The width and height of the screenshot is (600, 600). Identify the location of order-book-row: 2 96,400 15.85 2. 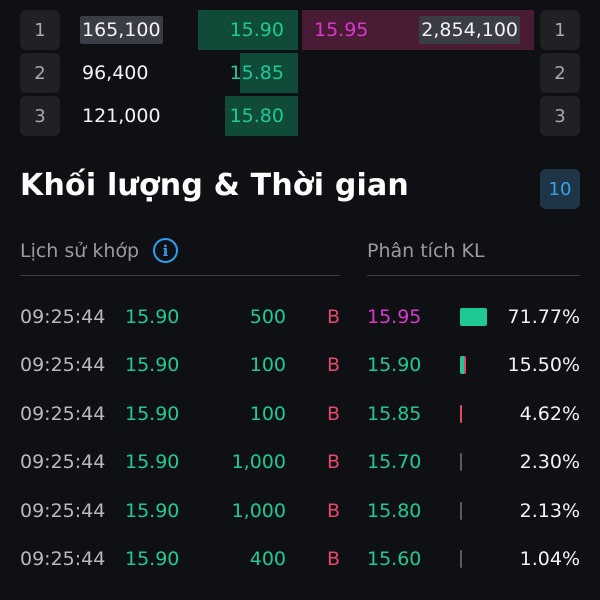
(300, 73).